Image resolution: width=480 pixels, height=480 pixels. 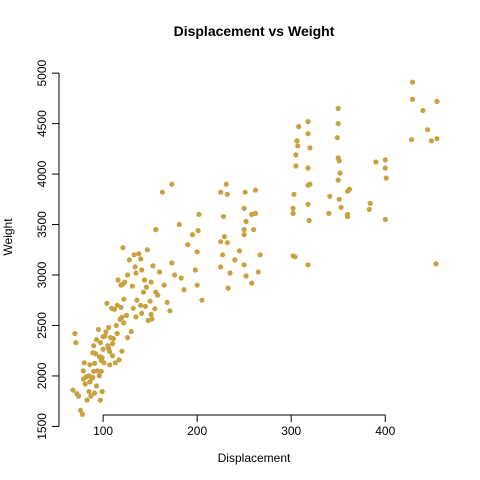 What do you see at coordinates (244, 426) in the screenshot?
I see `x-axis-ticks: 100 200 300 400` at bounding box center [244, 426].